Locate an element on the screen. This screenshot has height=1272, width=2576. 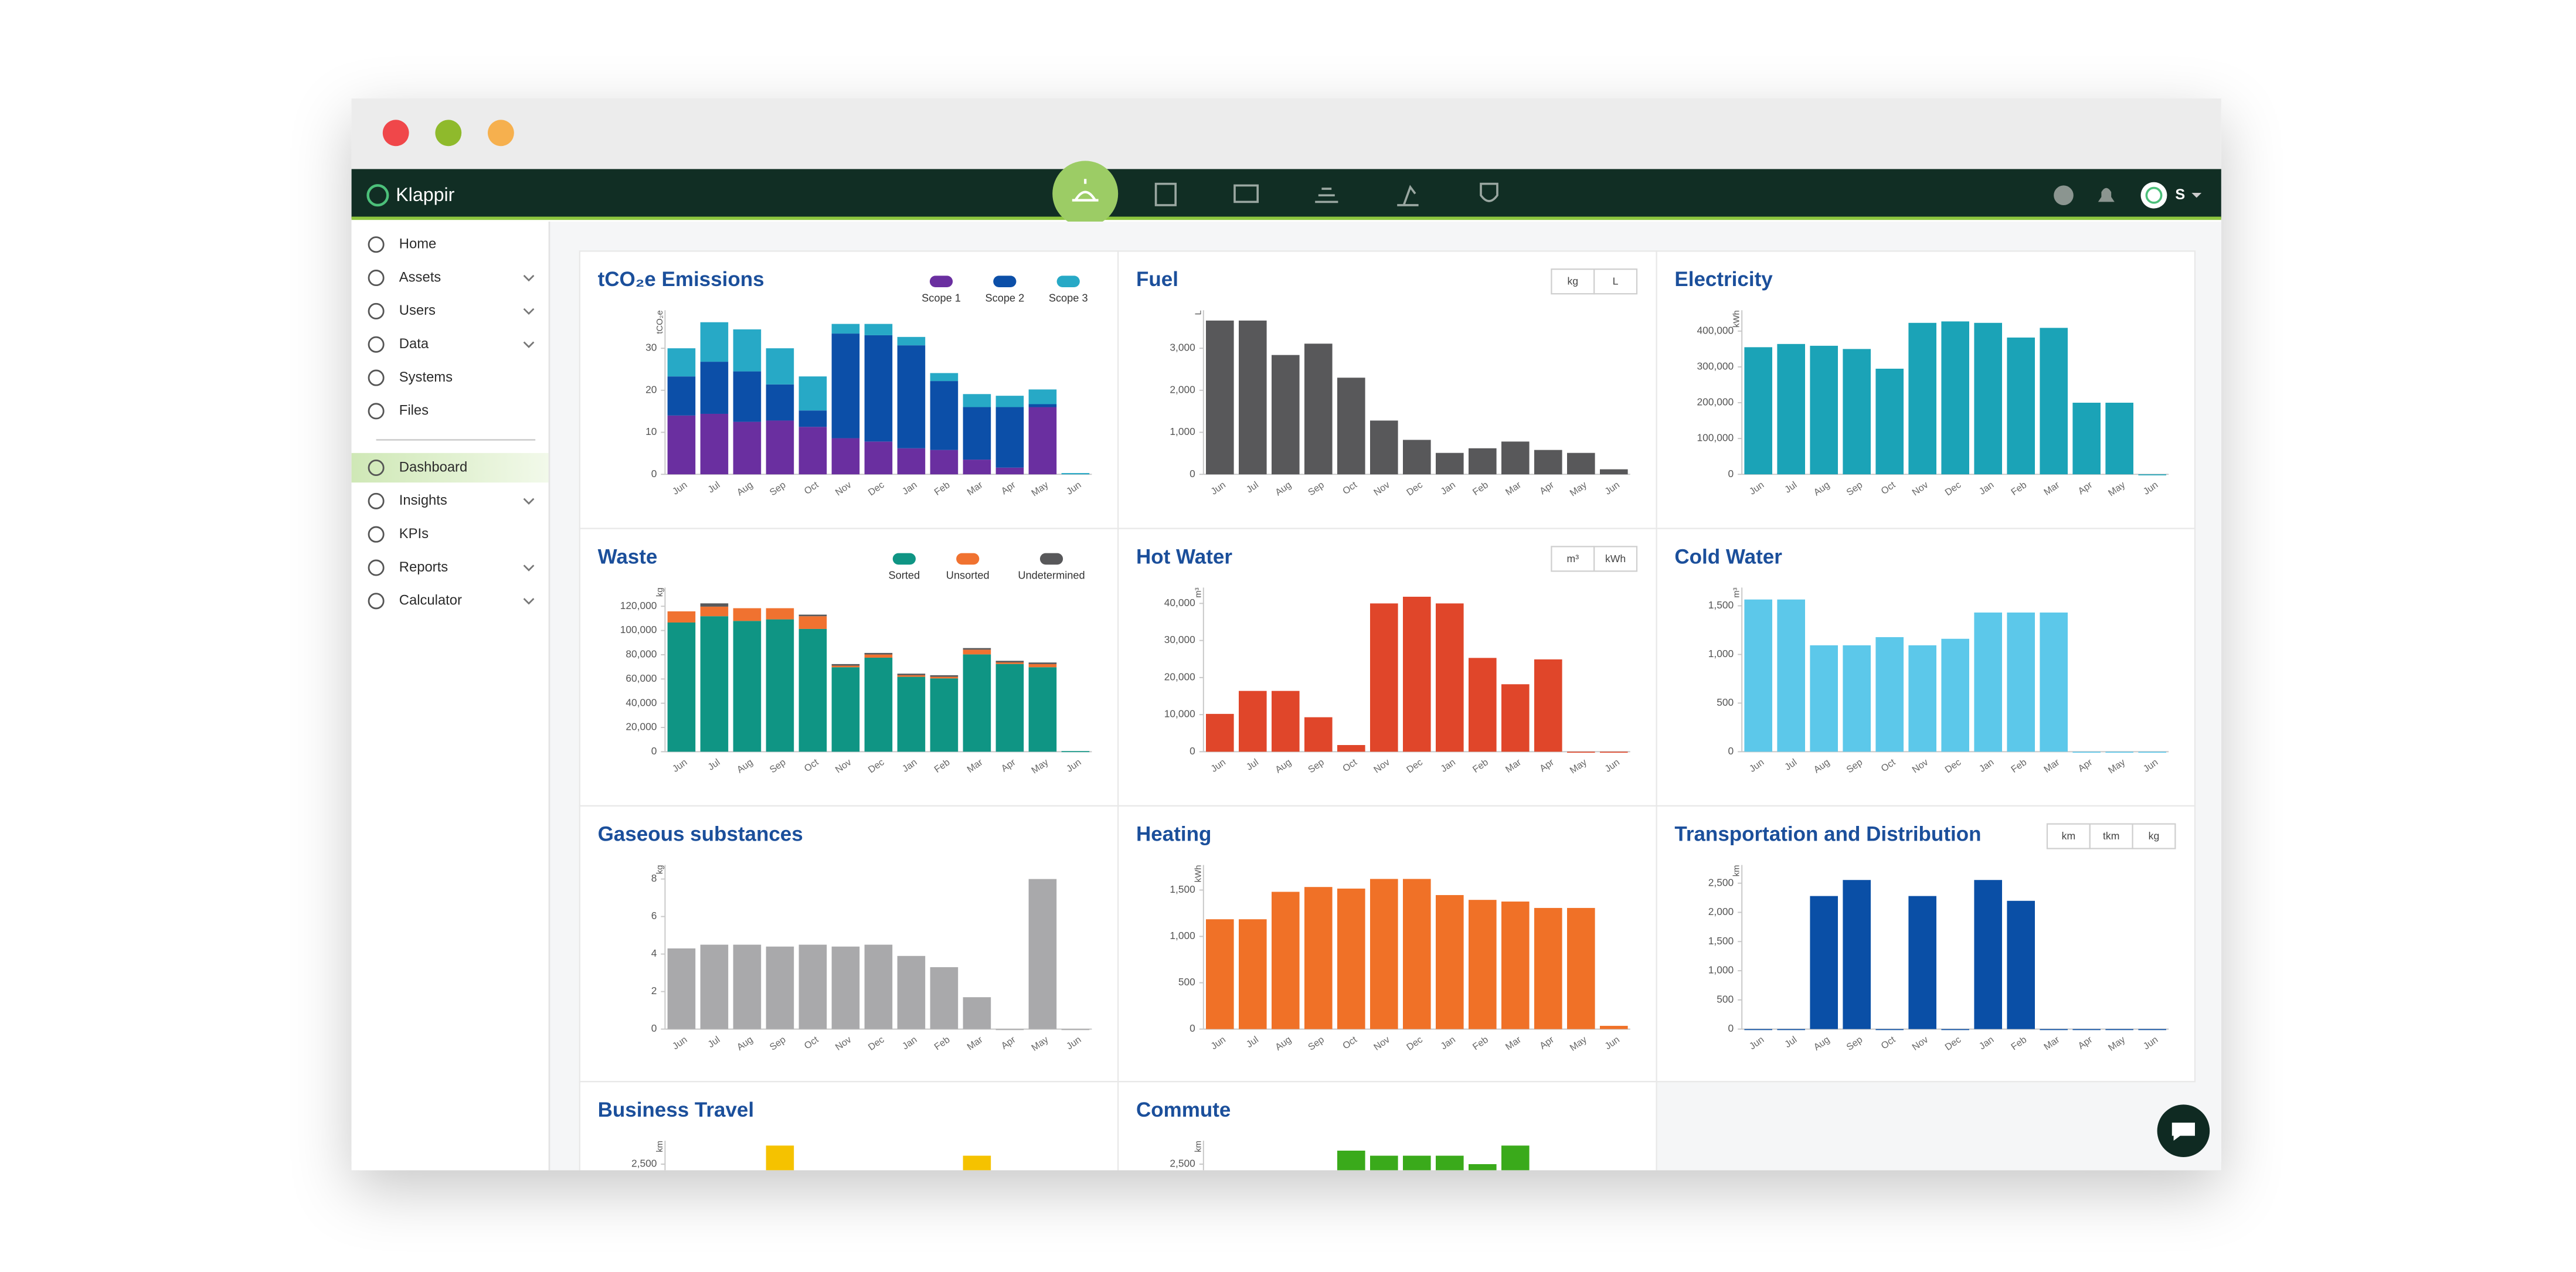
nav-icon-transport is located at coordinates (1246, 193).